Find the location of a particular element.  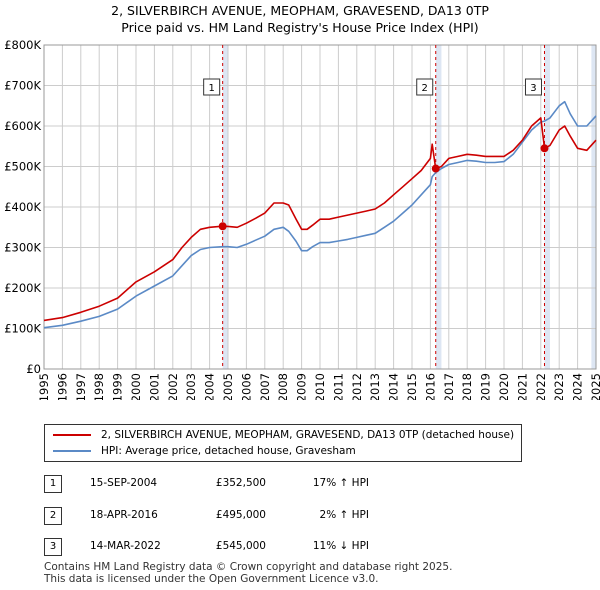

x-tick-label: 2011 is located at coordinates (338, 386).